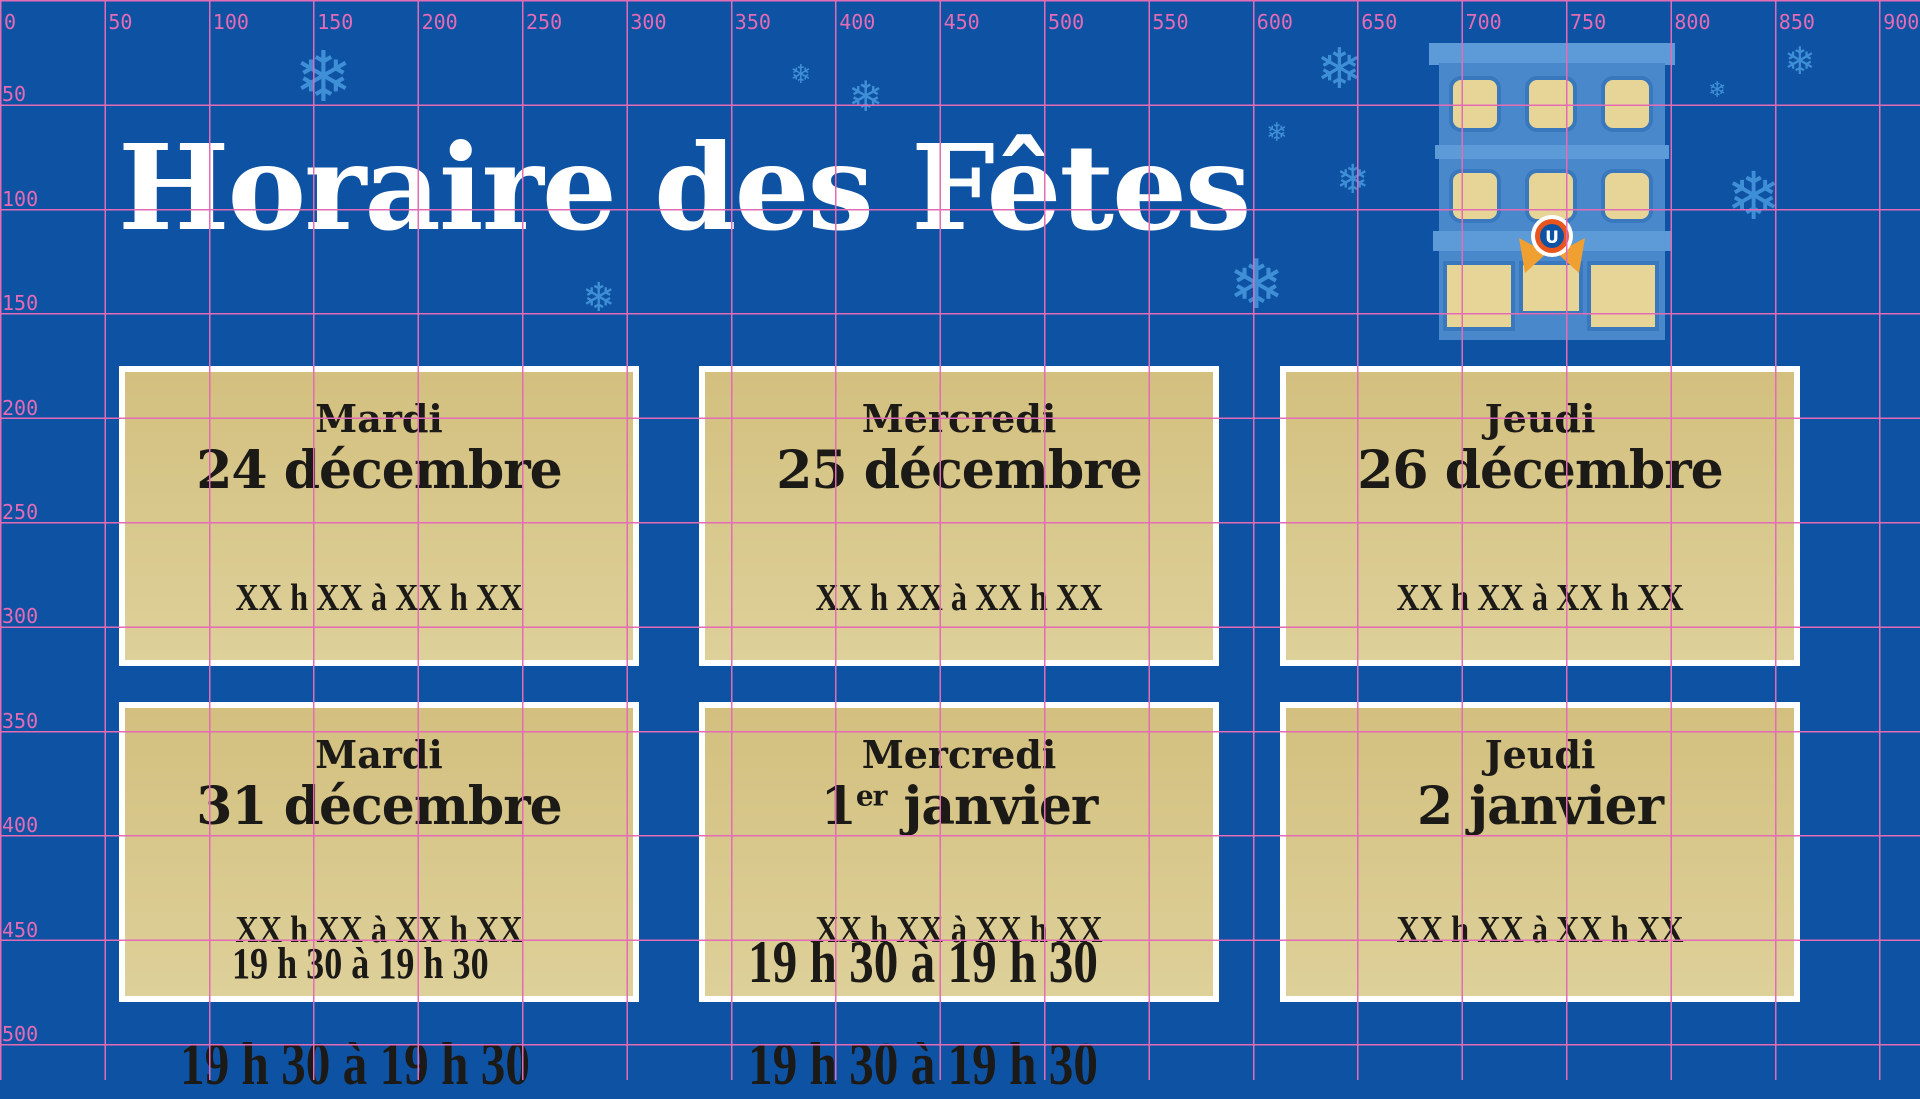  What do you see at coordinates (1274, 22) in the screenshot?
I see `ruler-label-x: 600` at bounding box center [1274, 22].